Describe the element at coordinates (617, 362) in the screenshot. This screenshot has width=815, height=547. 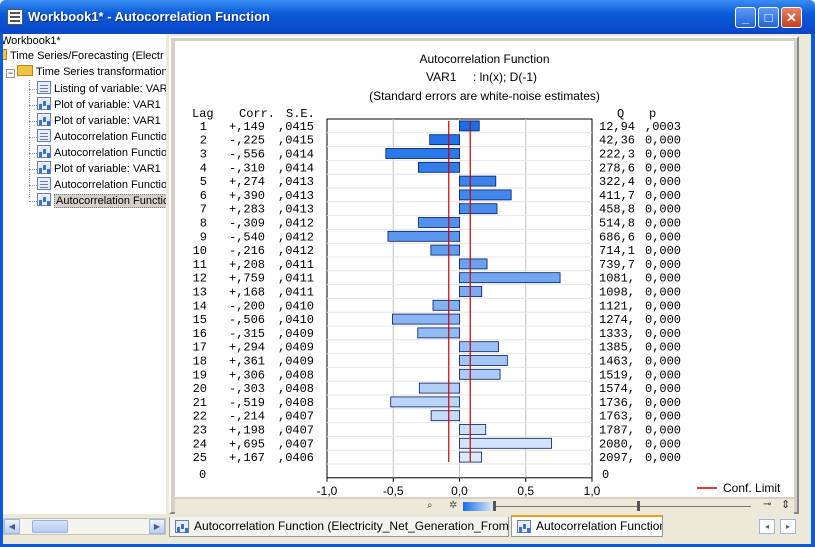
I see `q-value: 1463,` at that location.